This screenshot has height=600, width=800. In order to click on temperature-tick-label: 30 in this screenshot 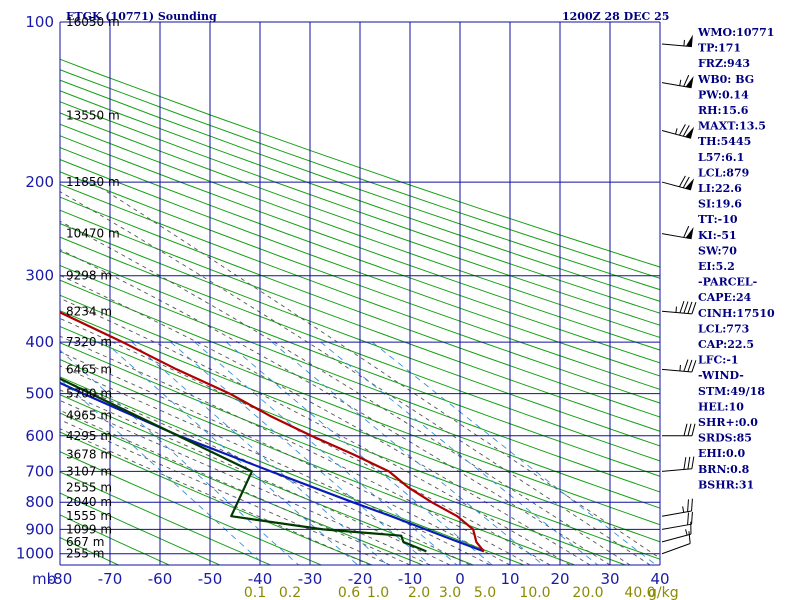, I will do `click(609, 579)`.